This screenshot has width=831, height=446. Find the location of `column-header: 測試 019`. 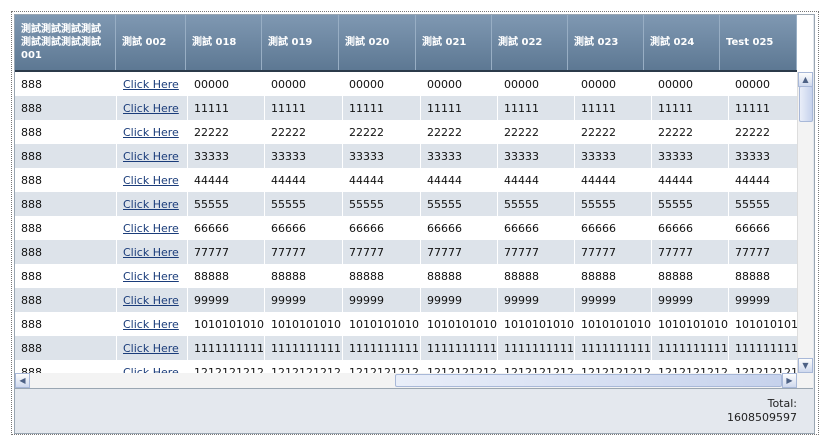

column-header: 測試 019 is located at coordinates (300, 42).